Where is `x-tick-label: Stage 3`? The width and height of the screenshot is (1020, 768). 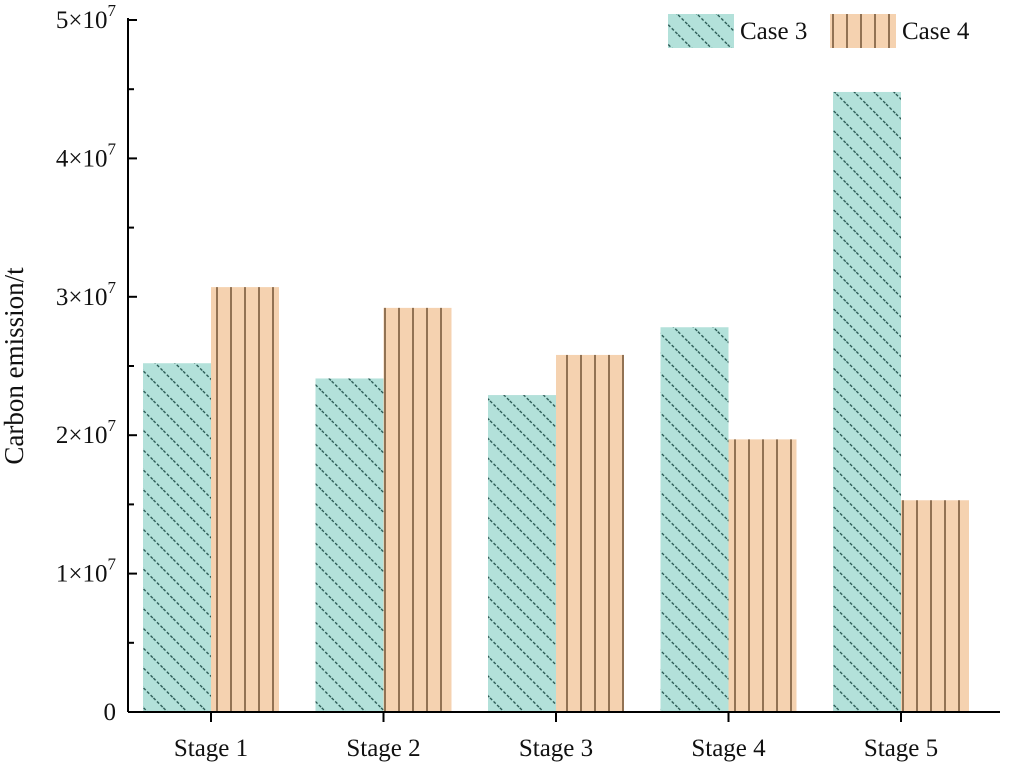
x-tick-label: Stage 3 is located at coordinates (556, 748).